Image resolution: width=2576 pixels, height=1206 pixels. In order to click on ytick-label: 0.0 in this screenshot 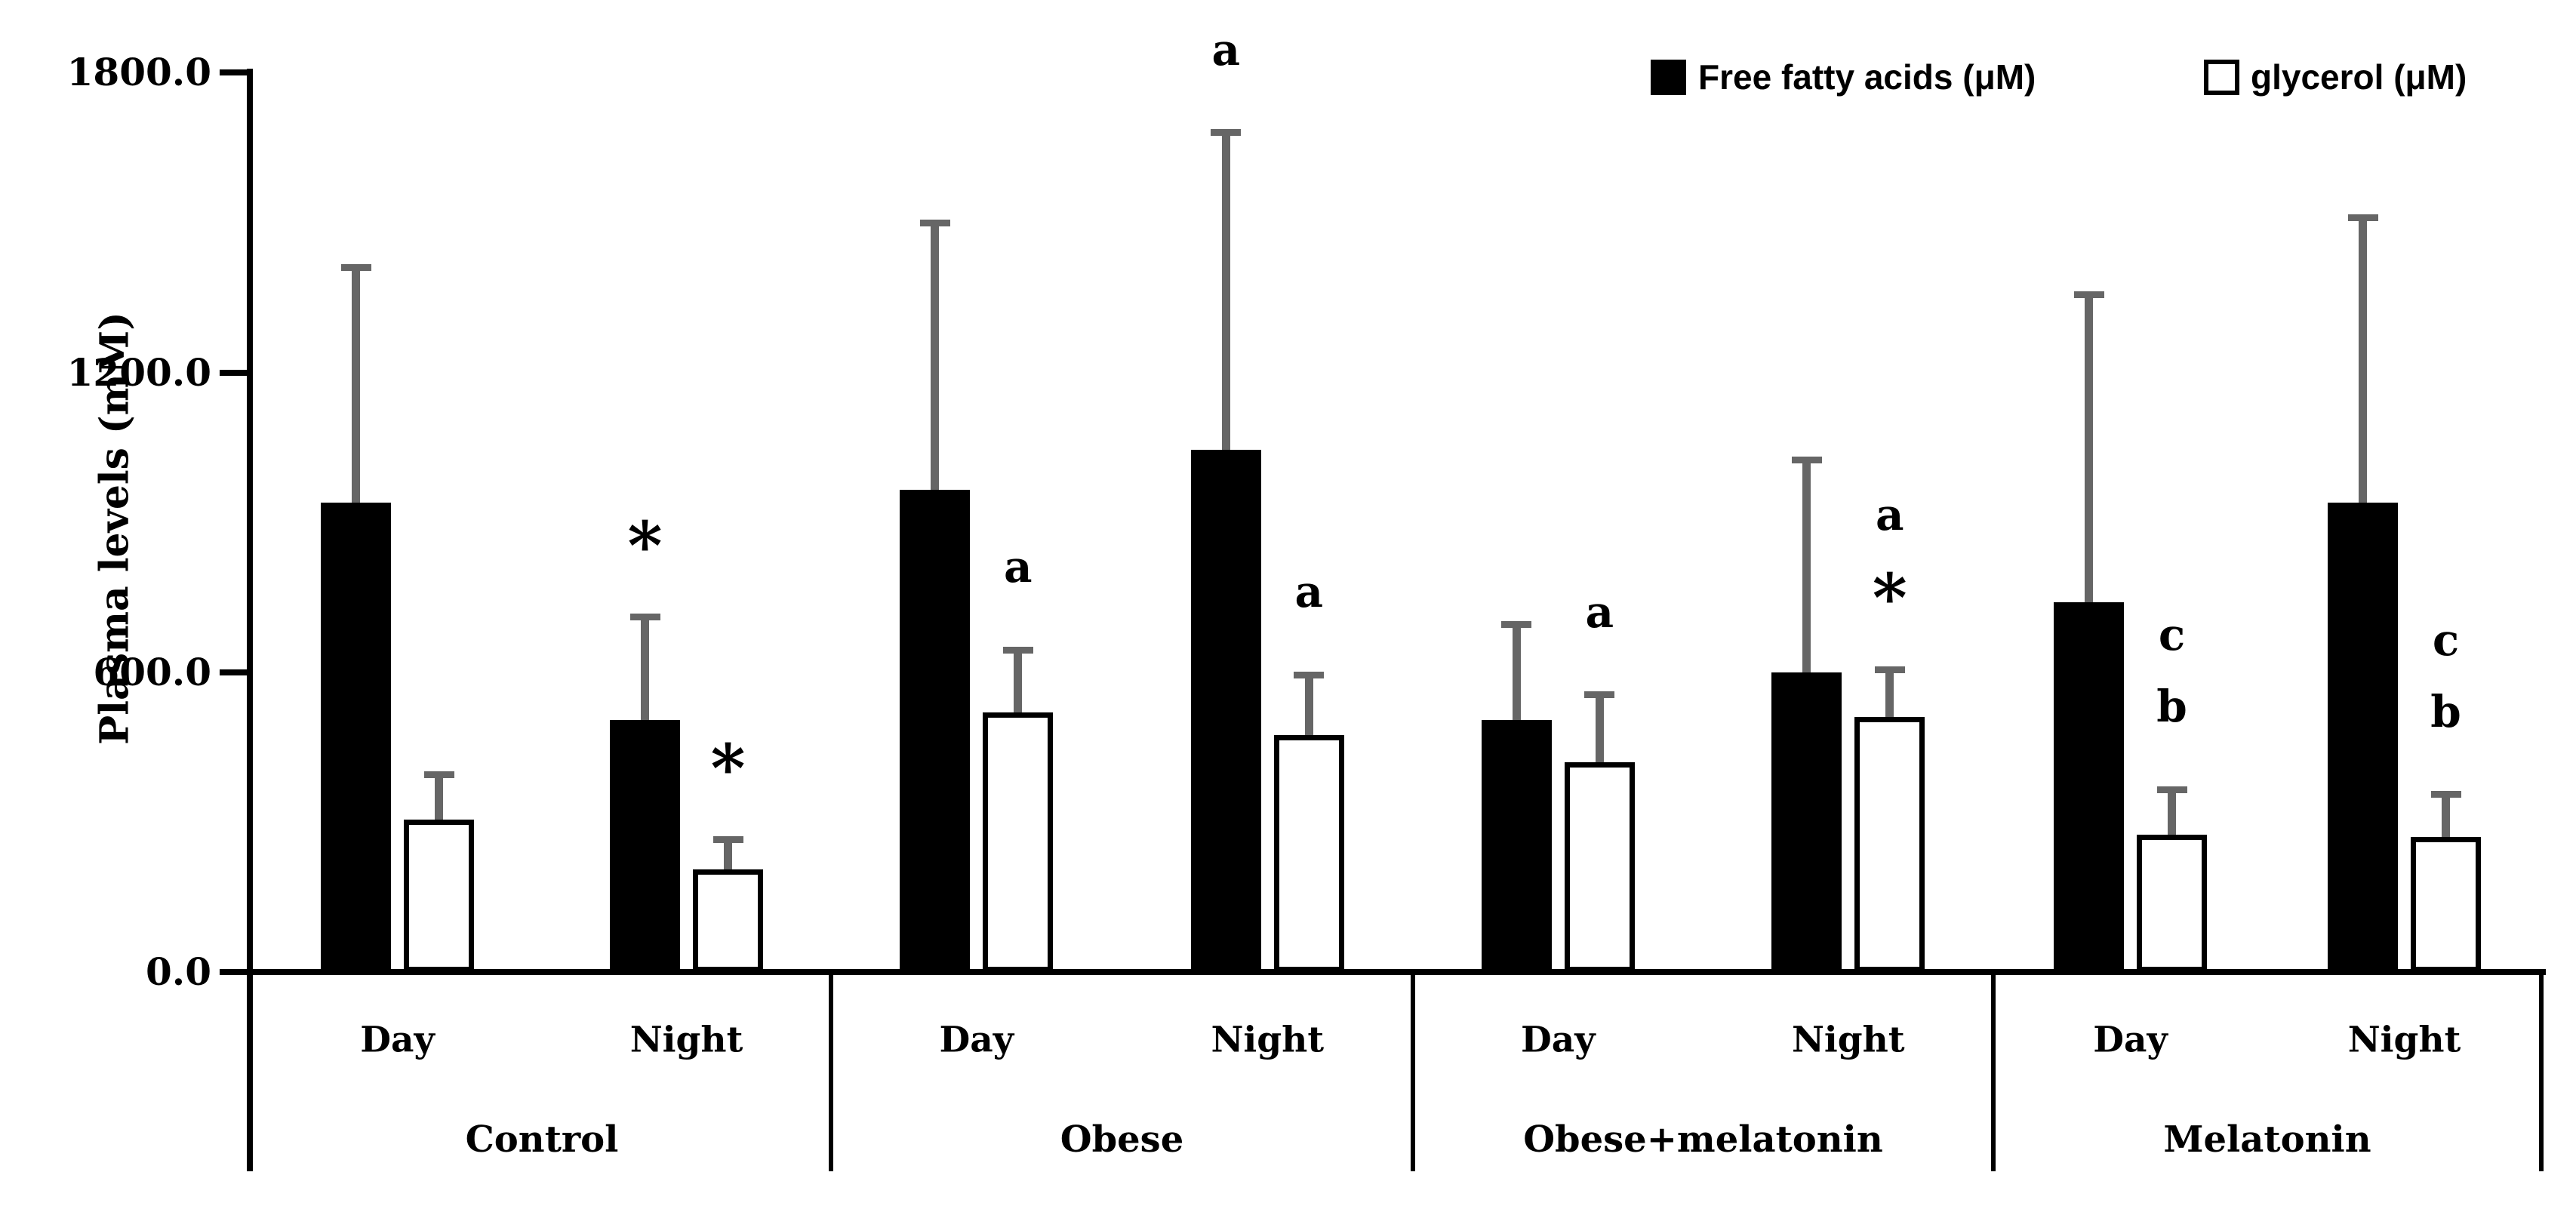, I will do `click(178, 971)`.